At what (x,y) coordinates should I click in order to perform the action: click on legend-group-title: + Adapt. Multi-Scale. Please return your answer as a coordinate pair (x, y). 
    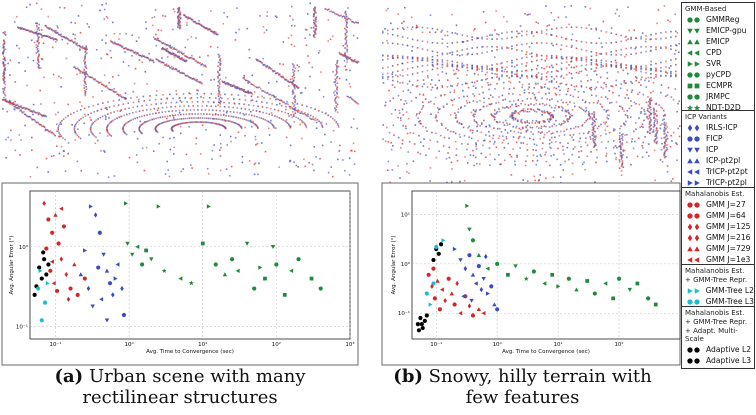
    Looking at the image, I should click on (711, 335).